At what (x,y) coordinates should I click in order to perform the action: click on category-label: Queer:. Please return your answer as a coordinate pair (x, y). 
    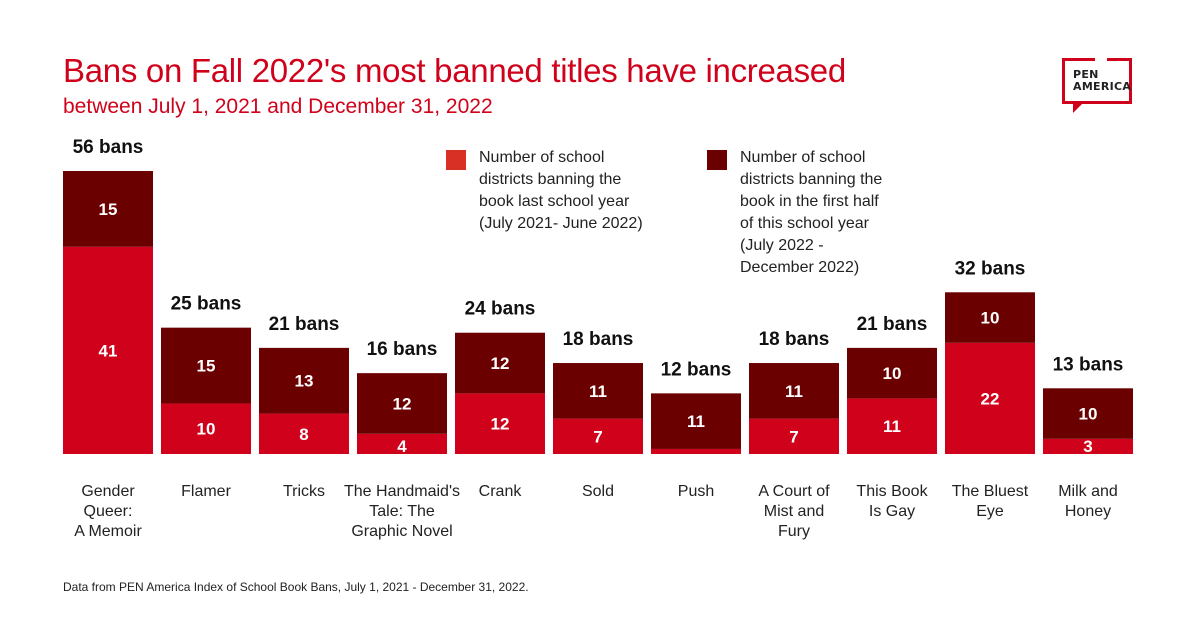
    Looking at the image, I should click on (108, 511).